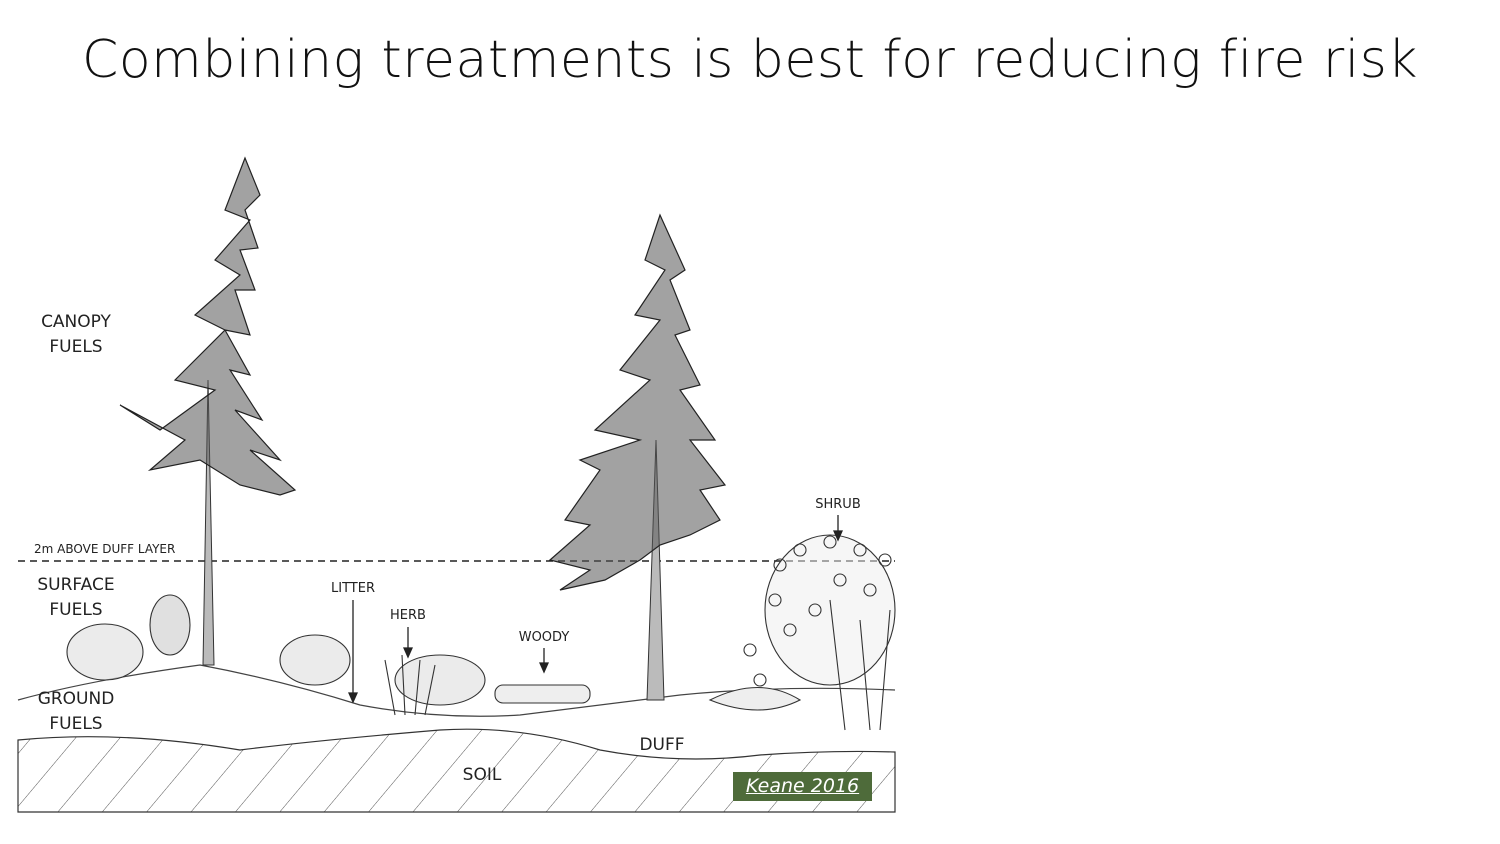  What do you see at coordinates (755, 698) in the screenshot?
I see `fallen-log` at bounding box center [755, 698].